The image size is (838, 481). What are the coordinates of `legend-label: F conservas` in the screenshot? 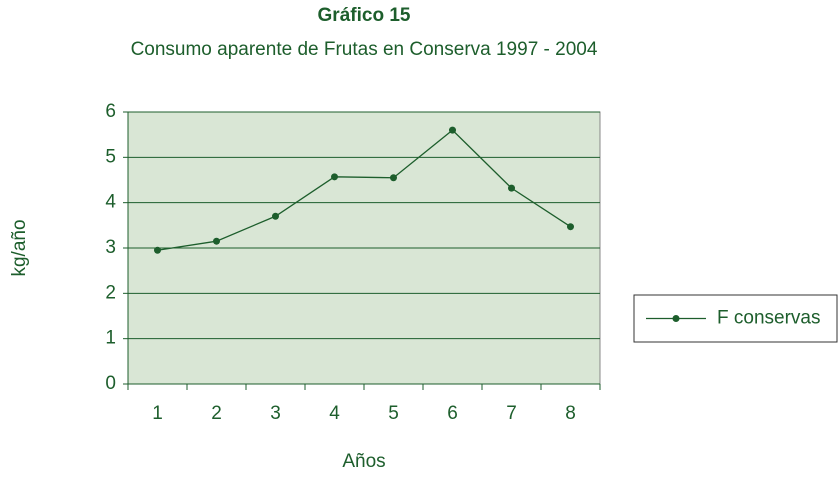 It's located at (768, 318).